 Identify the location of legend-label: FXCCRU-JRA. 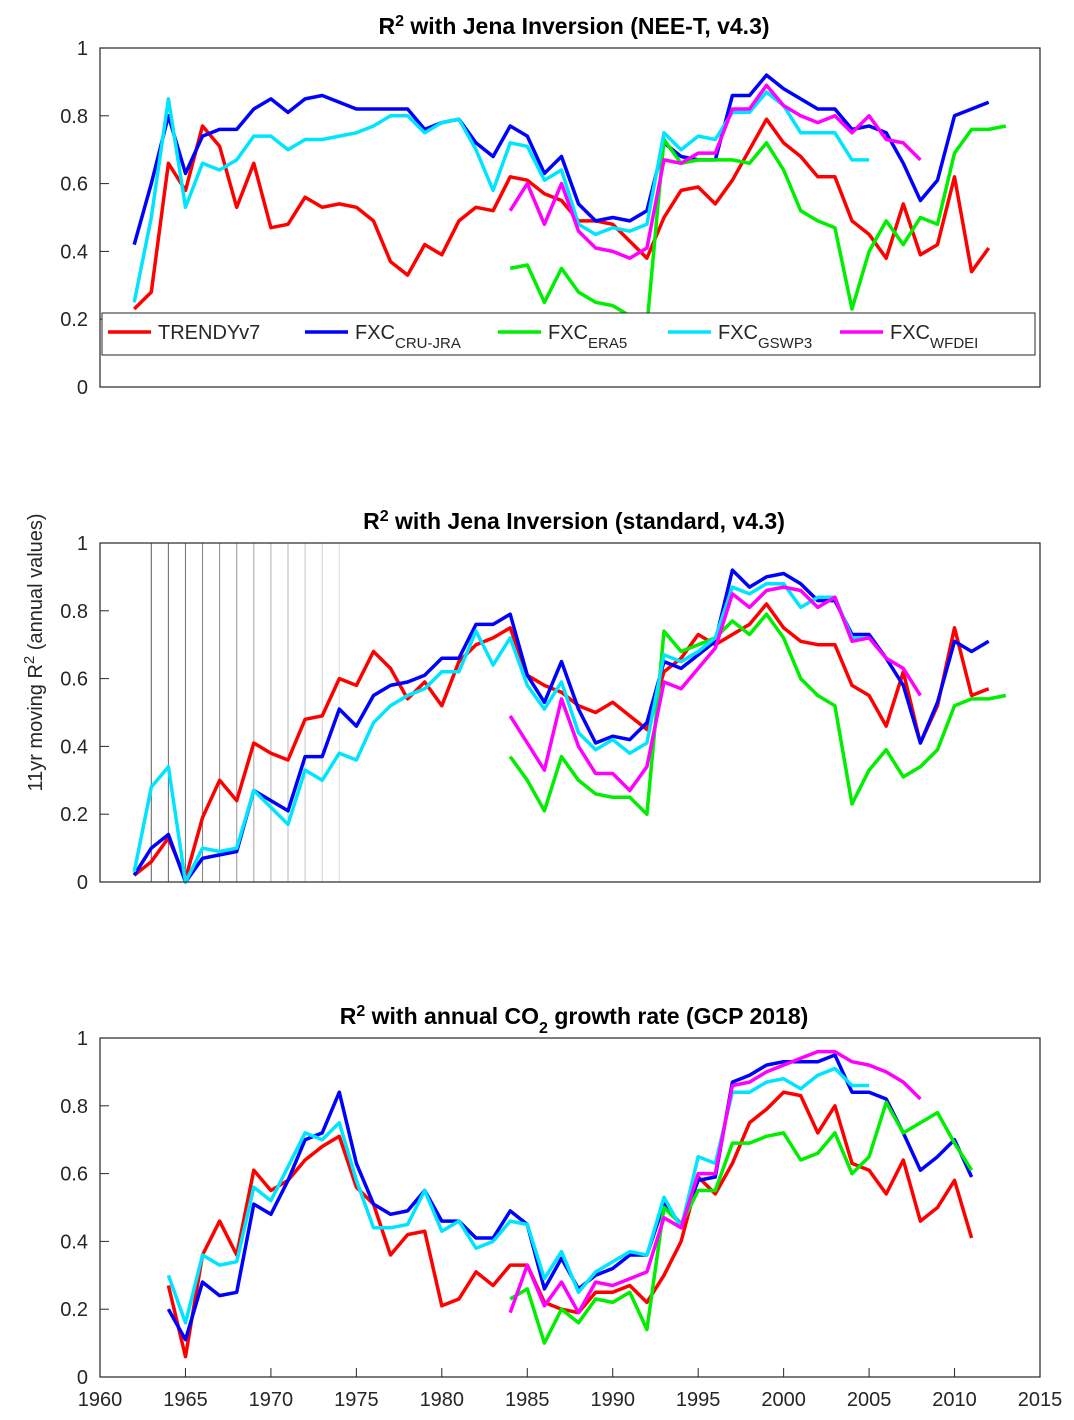
(408, 337).